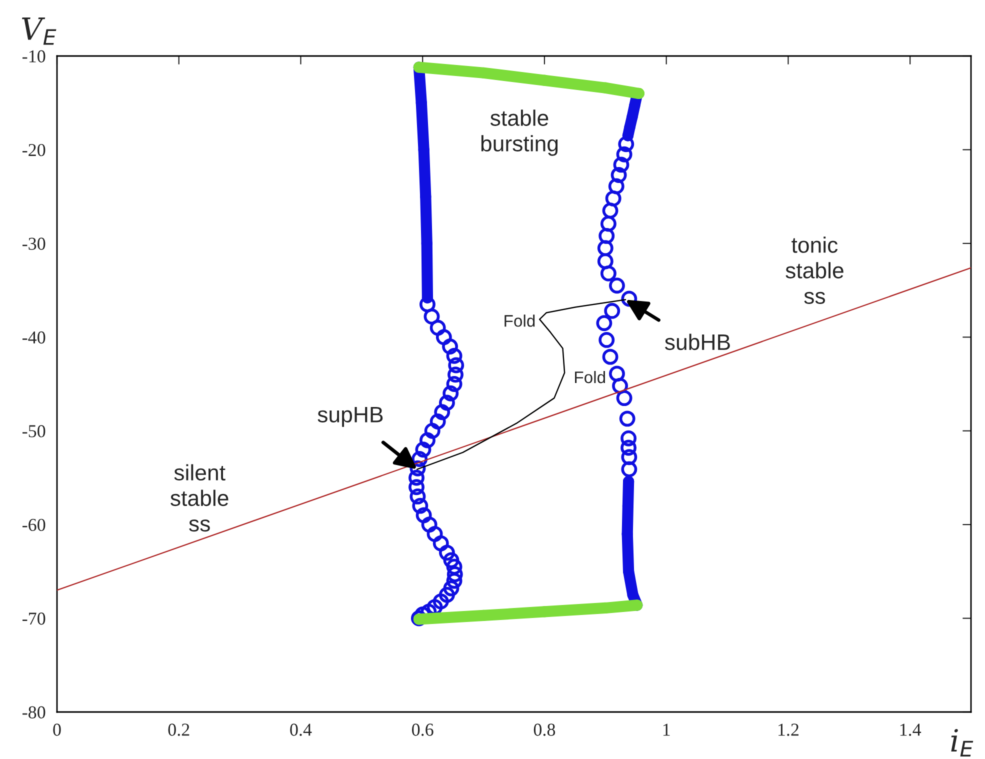 This screenshot has height=759, width=985. Describe the element at coordinates (788, 730) in the screenshot. I see `x-tick-label: 1.2` at that location.